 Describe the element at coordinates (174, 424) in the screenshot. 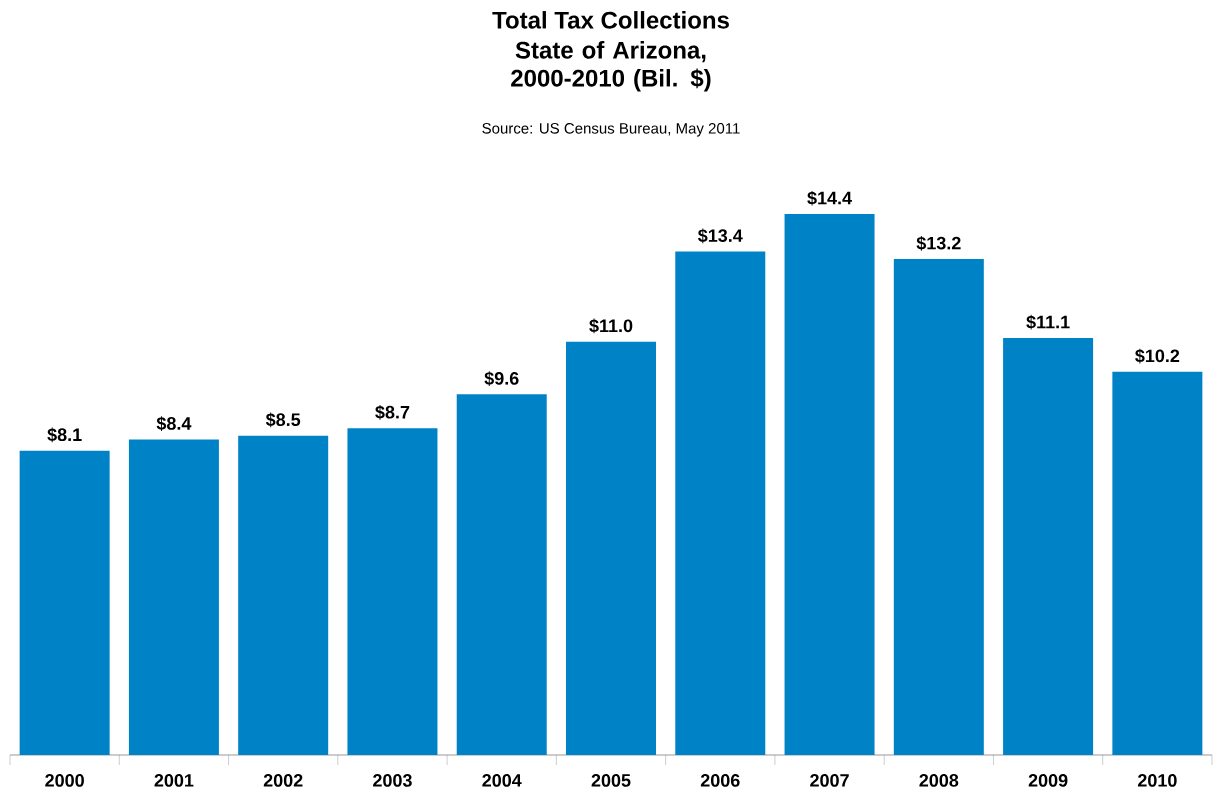

I see `data-label: $8.4` at that location.